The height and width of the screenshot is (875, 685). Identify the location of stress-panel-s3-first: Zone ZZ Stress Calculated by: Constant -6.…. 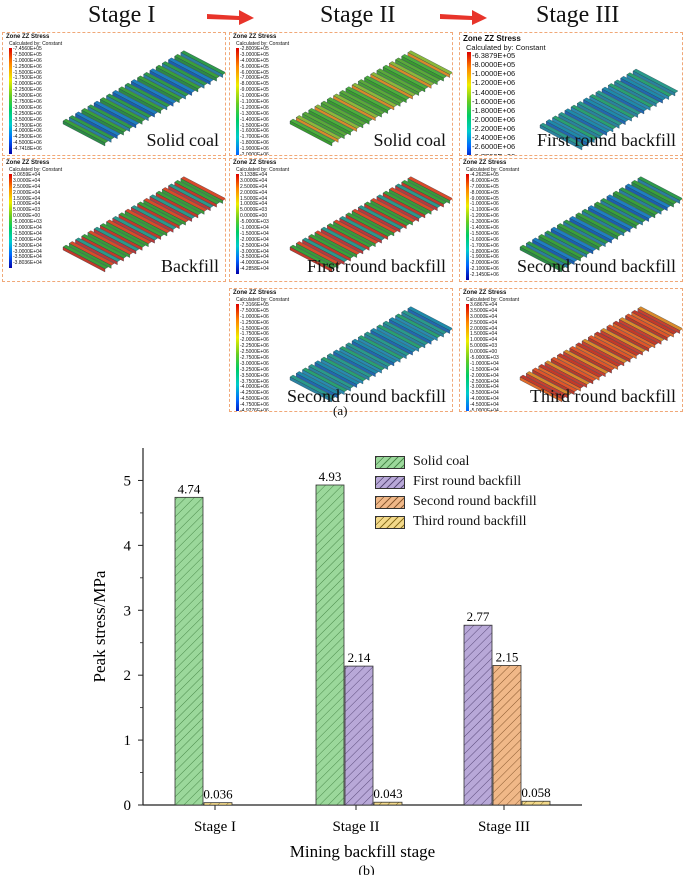
(571, 94).